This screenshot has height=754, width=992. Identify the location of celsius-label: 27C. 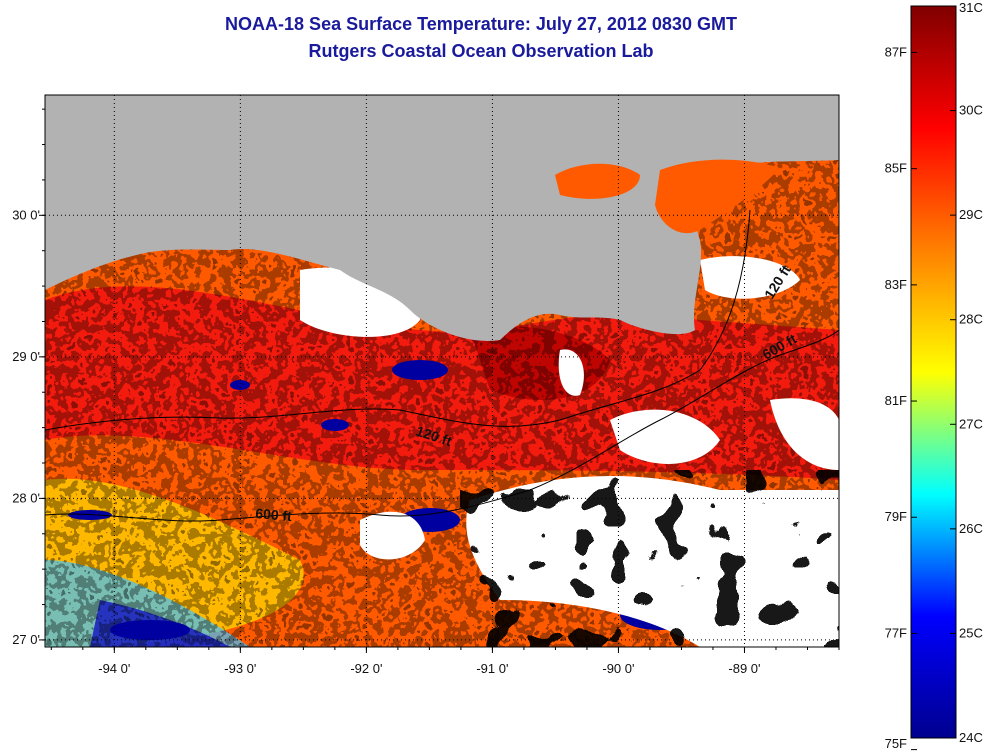
(971, 423).